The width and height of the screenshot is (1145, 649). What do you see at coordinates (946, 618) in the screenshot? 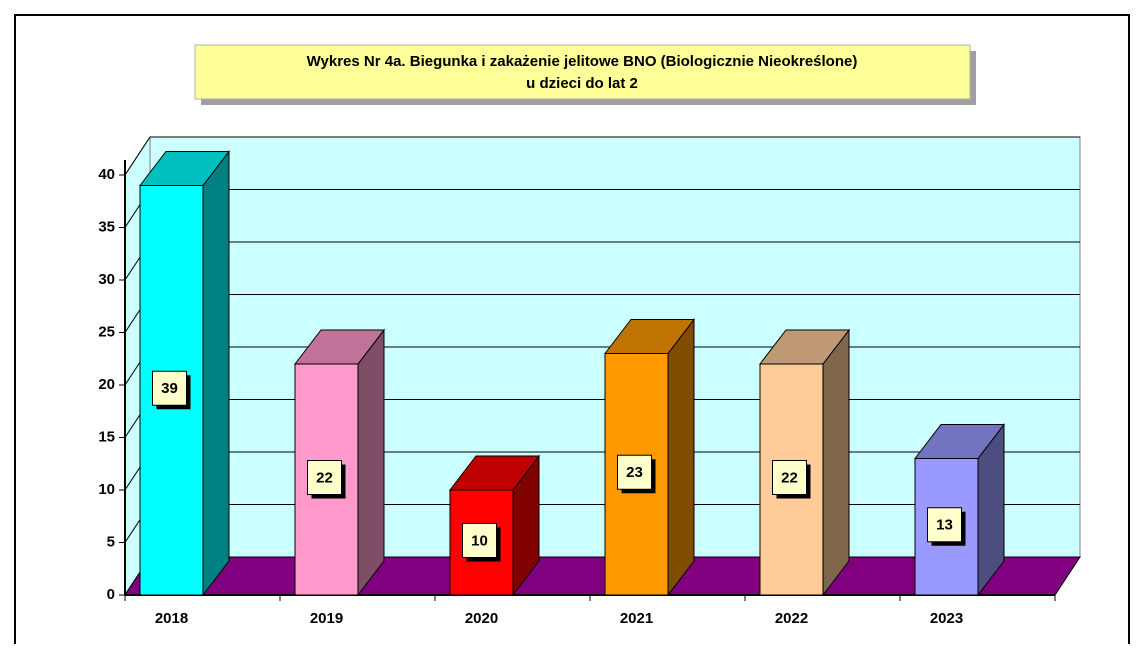
I see `x-tick-label: 2023` at bounding box center [946, 618].